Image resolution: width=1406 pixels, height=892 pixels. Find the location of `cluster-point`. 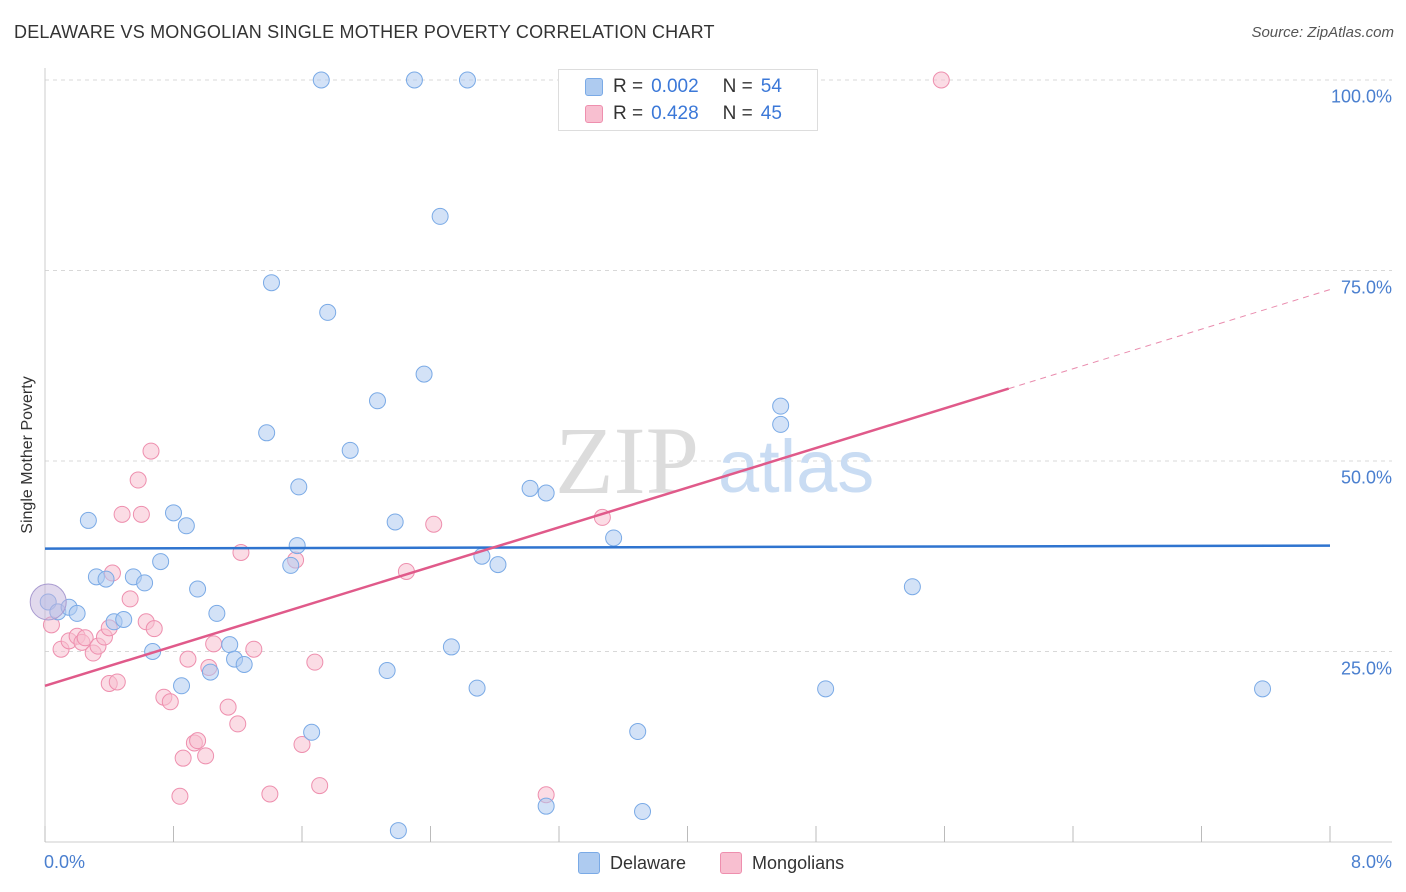

cluster-point is located at coordinates (48, 602).